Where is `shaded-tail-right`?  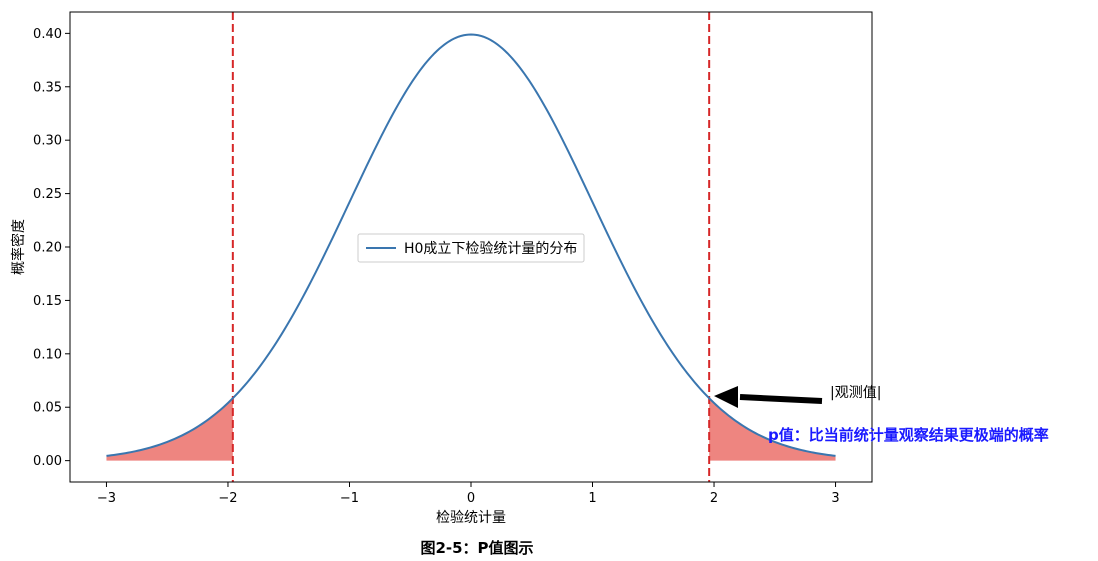 shaded-tail-right is located at coordinates (772, 429).